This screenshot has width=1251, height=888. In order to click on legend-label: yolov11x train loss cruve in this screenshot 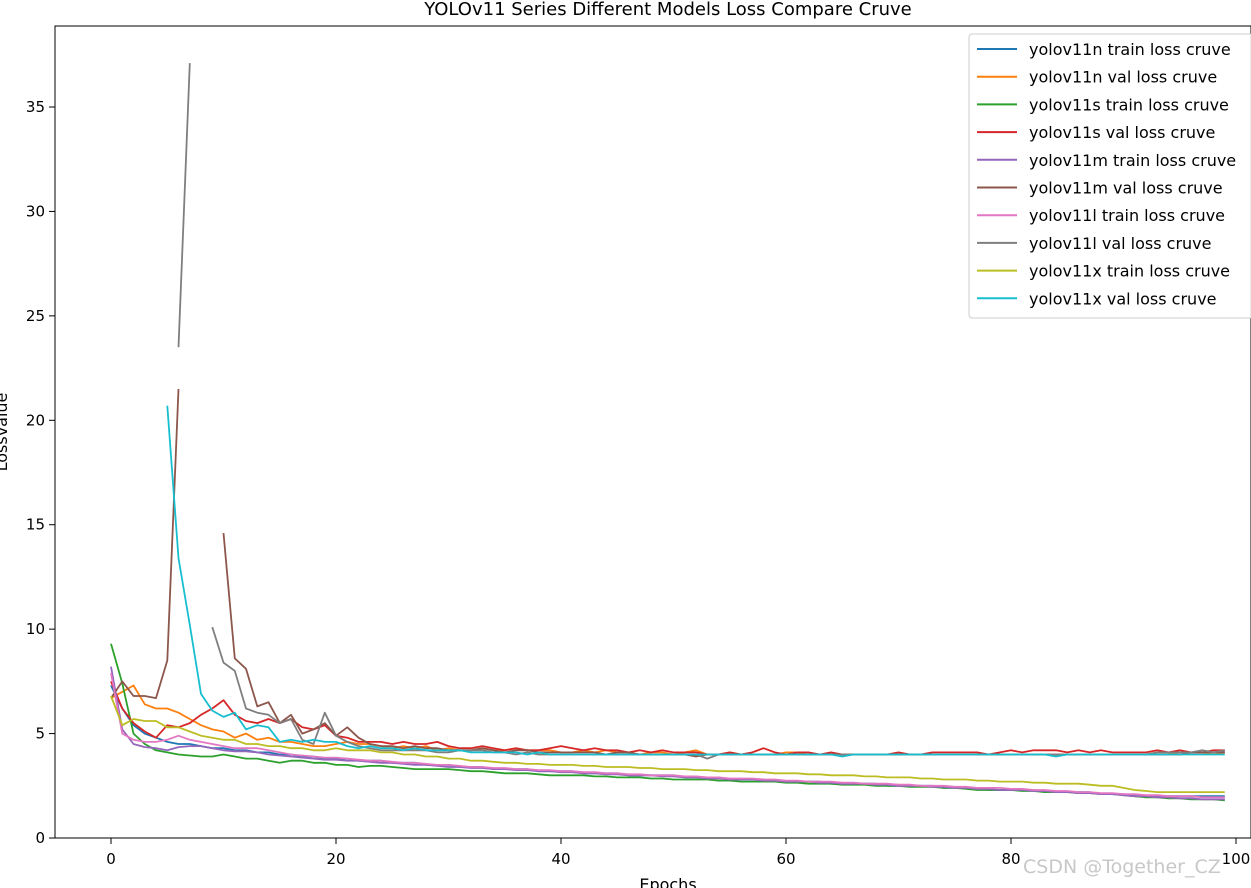, I will do `click(1129, 271)`.